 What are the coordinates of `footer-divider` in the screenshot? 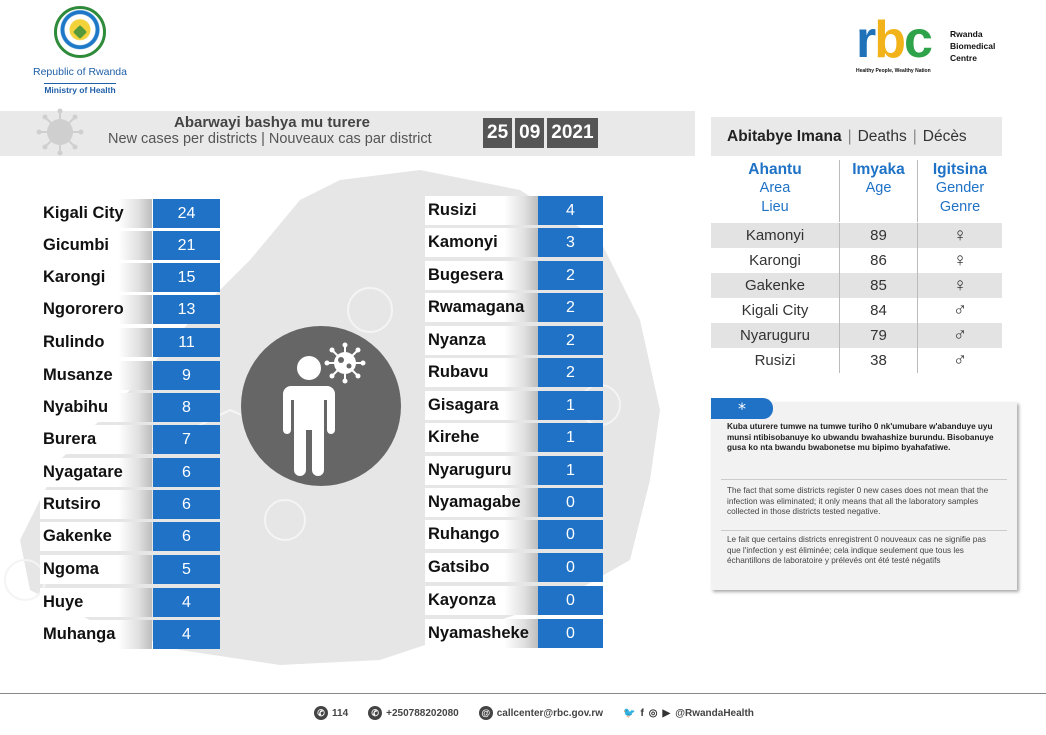 It's located at (523, 693).